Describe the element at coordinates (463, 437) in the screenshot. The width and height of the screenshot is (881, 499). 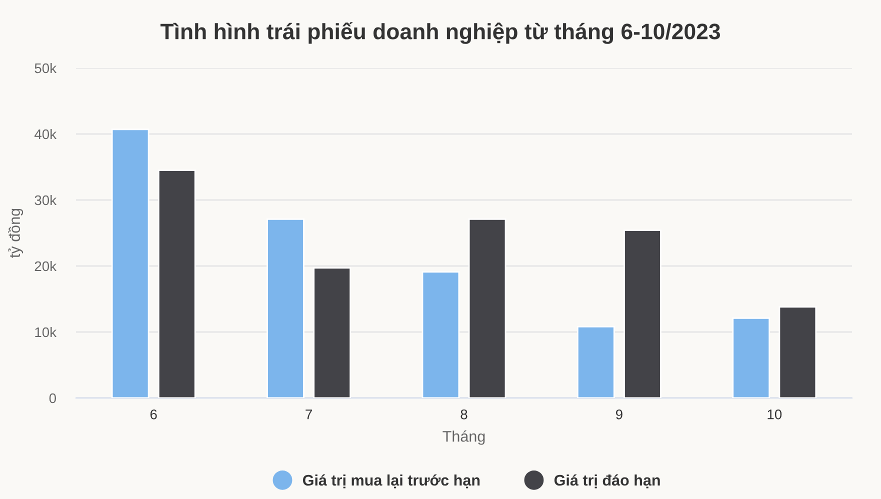
I see `x-axis-title: Tháng` at that location.